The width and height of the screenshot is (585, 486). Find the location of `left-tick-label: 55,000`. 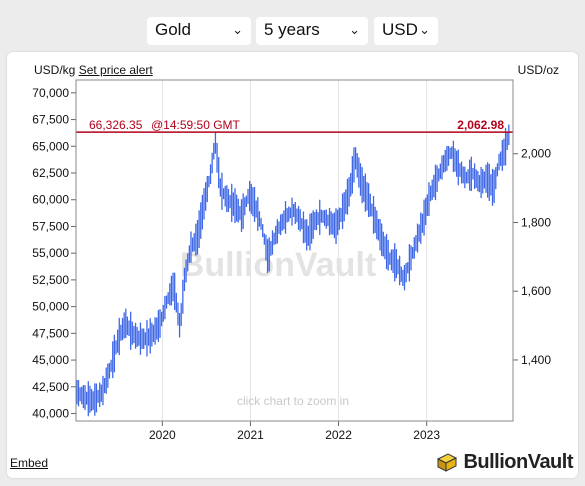

left-tick-label: 55,000 is located at coordinates (50, 253).